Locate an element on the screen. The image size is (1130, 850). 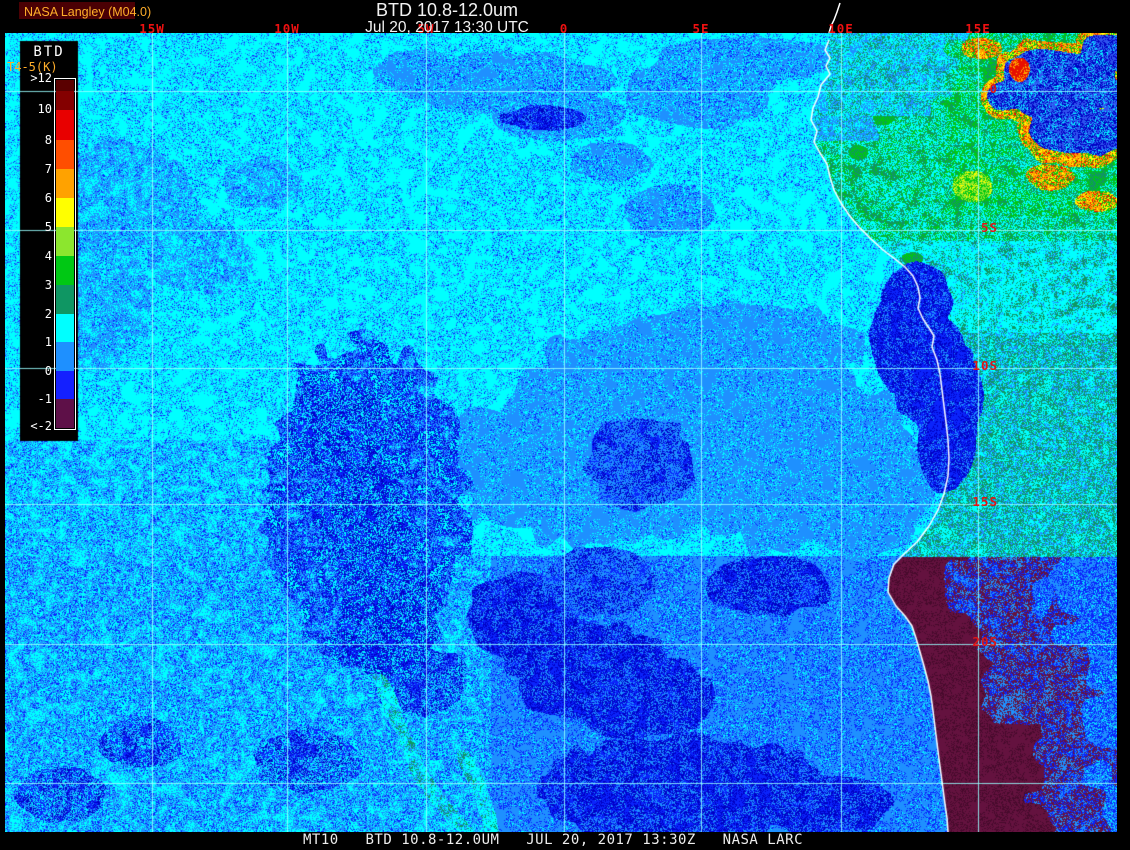
colorbar-scale-label: 6 is located at coordinates (48, 198).